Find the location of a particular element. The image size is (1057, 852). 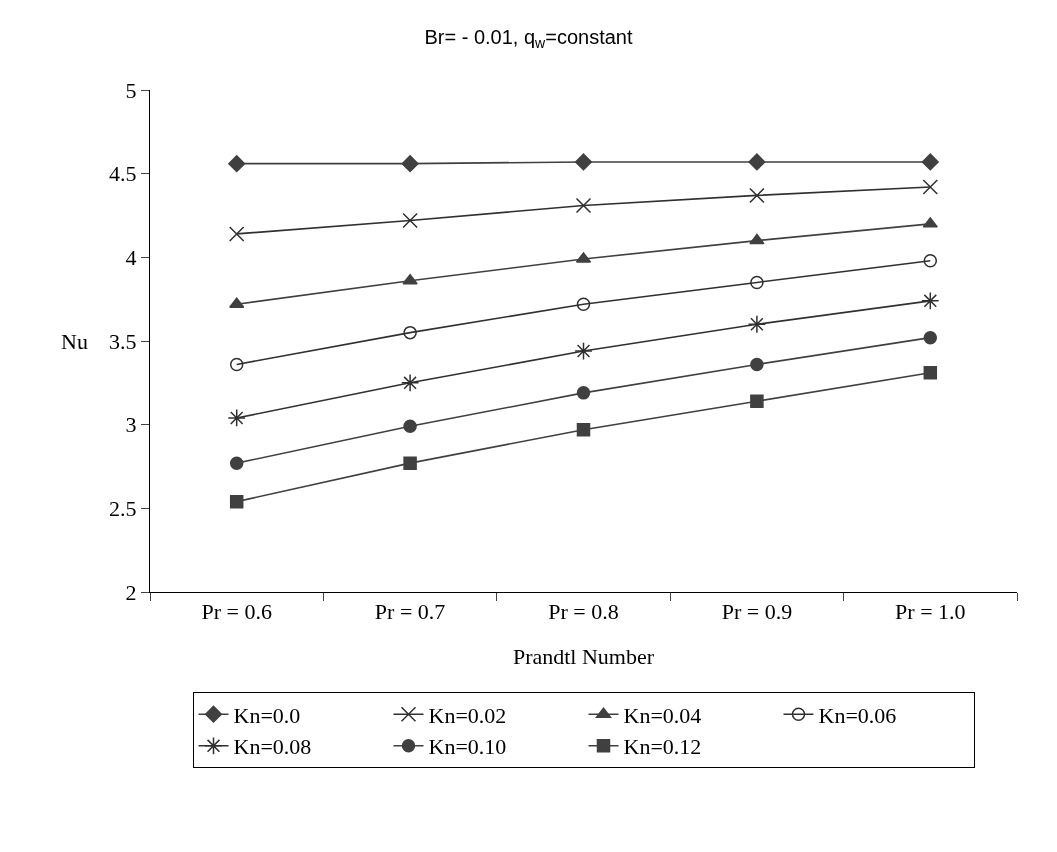

legend-label: Kn=0.08 is located at coordinates (272, 747).